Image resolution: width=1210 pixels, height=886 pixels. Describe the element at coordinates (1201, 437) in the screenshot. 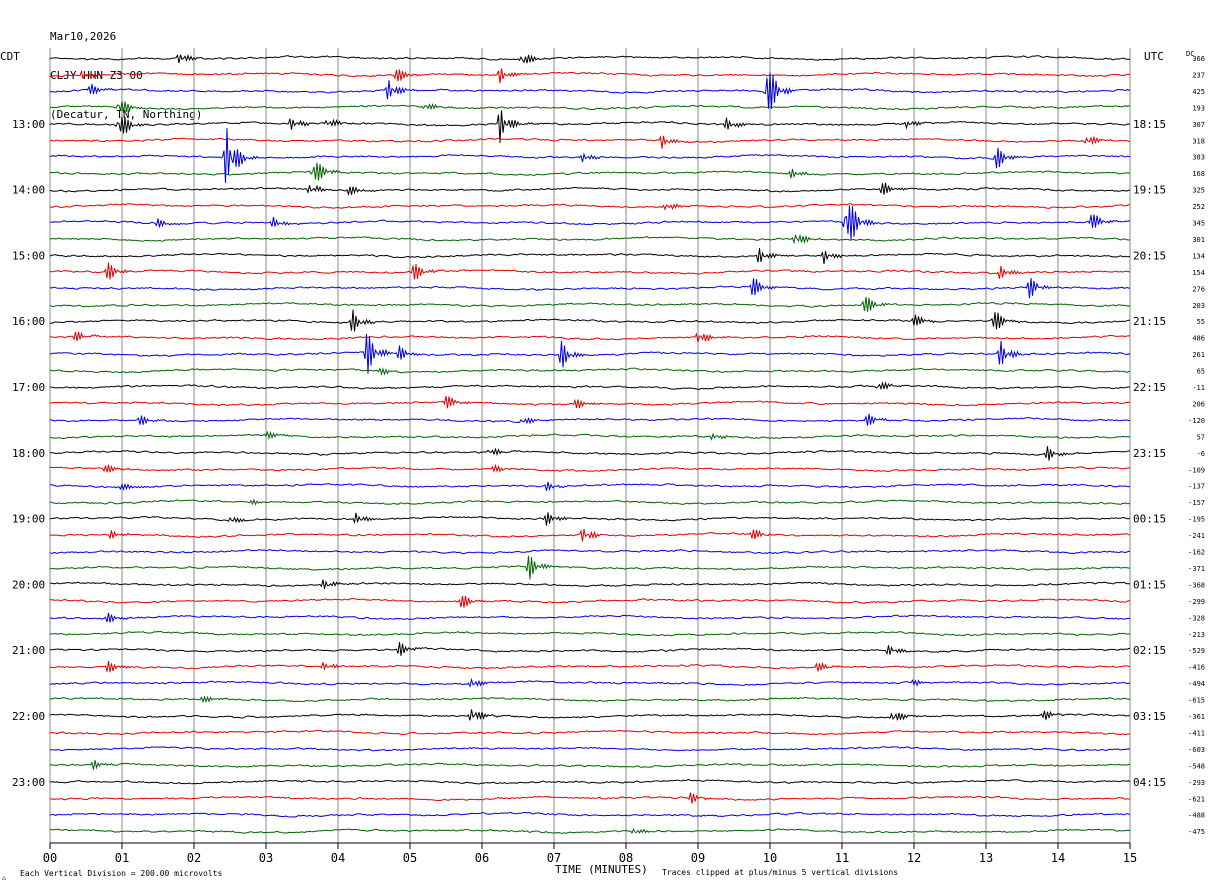

I see `dc-offset-label: 57` at that location.